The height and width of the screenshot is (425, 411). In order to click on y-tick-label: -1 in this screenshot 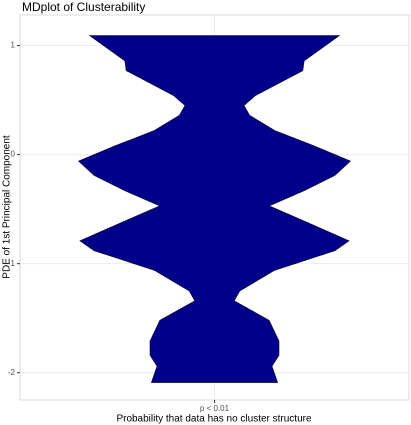, I will do `click(12, 263)`.